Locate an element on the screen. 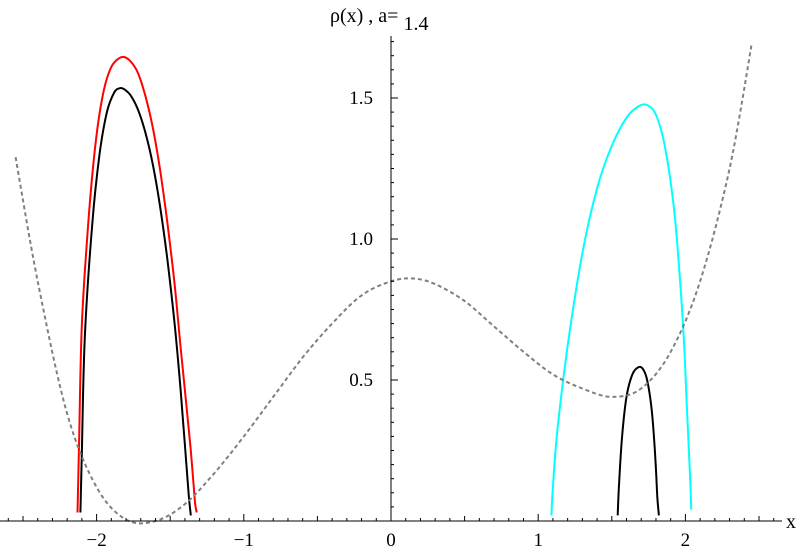 Image resolution: width=800 pixels, height=553 pixels. chart-title-value: 1.4 is located at coordinates (415, 24).